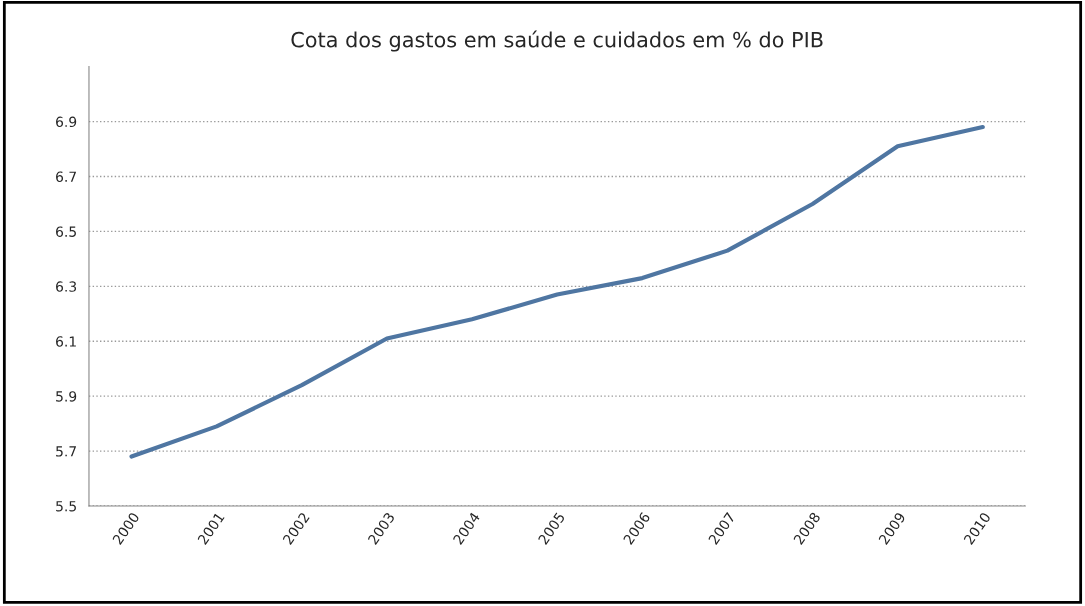 This screenshot has height=606, width=1085. What do you see at coordinates (66, 231) in the screenshot?
I see `y-tick-label: 6.5` at bounding box center [66, 231].